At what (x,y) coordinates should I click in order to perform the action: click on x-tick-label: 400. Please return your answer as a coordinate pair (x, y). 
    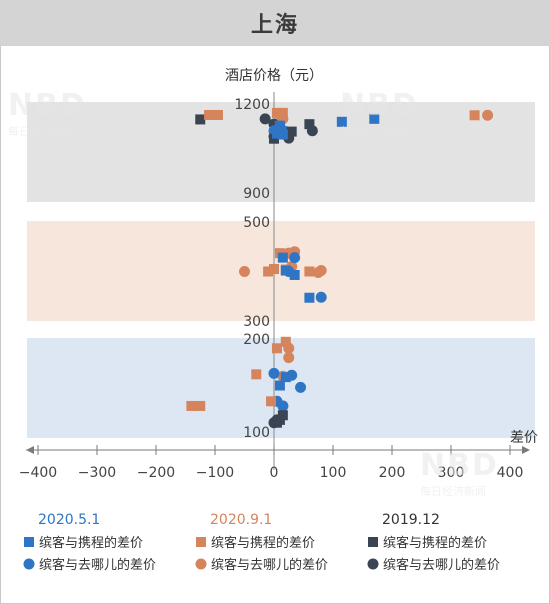
    Looking at the image, I should click on (510, 473).